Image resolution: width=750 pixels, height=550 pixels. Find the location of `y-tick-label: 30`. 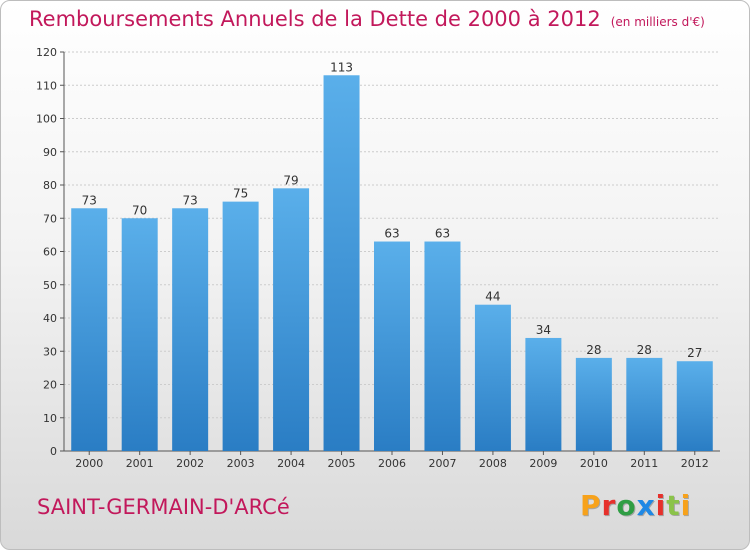

y-tick-label: 30 is located at coordinates (50, 351).